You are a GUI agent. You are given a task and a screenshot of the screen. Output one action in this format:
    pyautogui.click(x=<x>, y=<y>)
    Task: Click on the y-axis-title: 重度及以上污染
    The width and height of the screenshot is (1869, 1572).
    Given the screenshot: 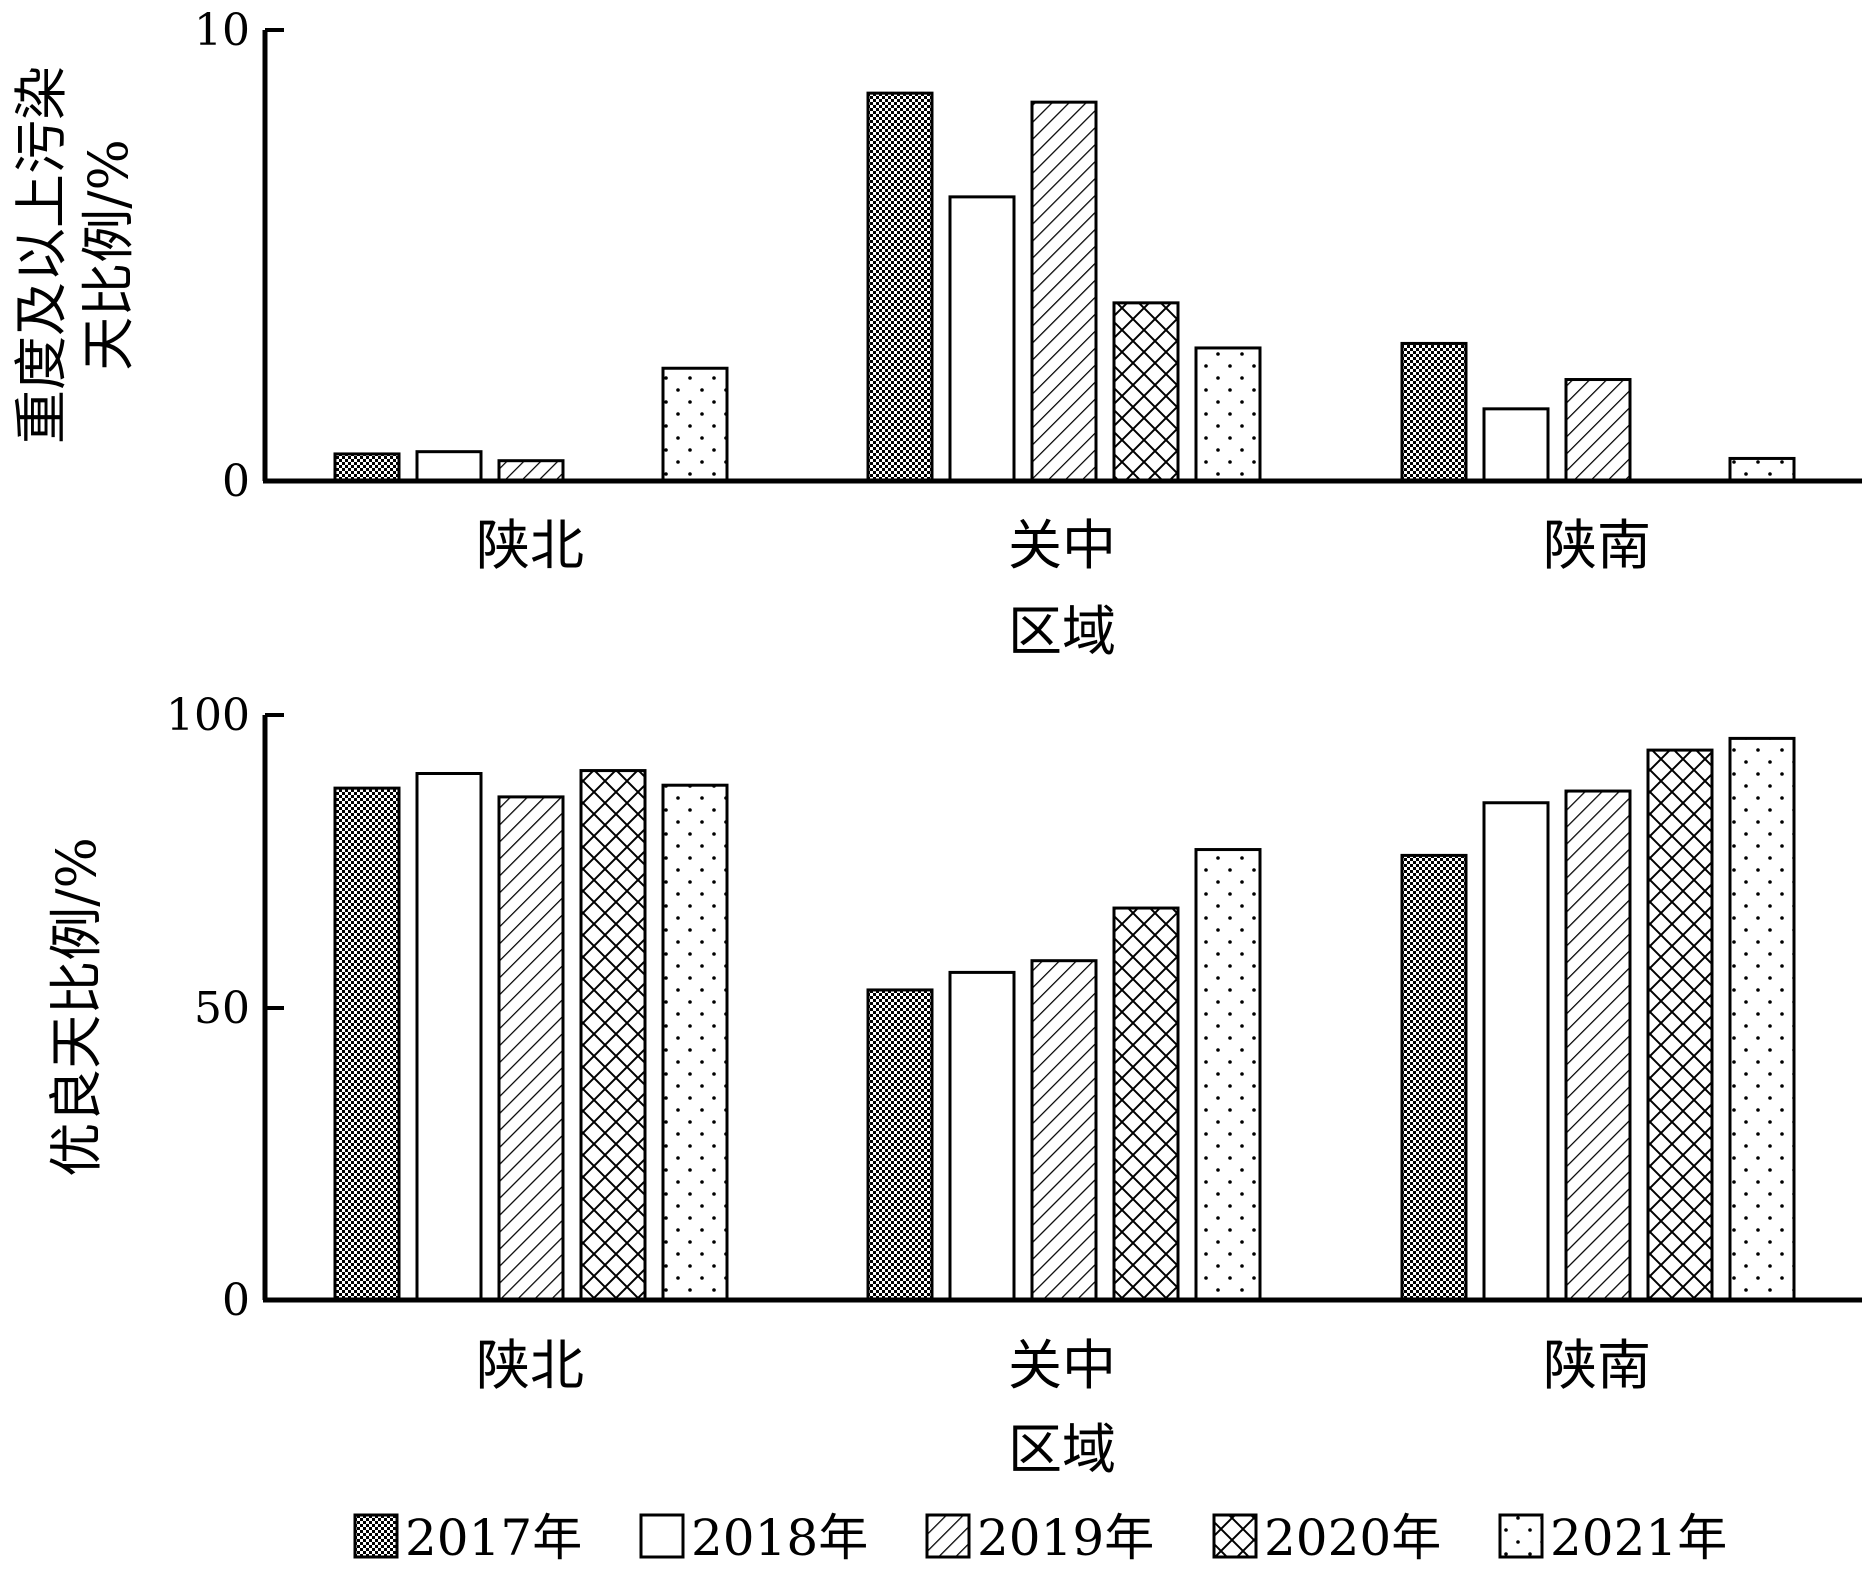 What is the action you would take?
    pyautogui.click(x=41, y=255)
    